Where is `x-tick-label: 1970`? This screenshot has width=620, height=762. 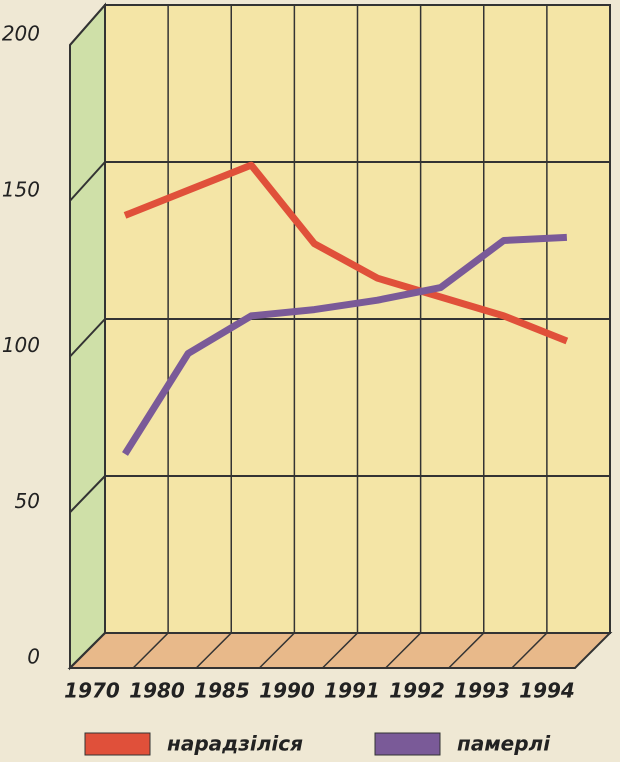 x-tick-label: 1970 is located at coordinates (92, 691).